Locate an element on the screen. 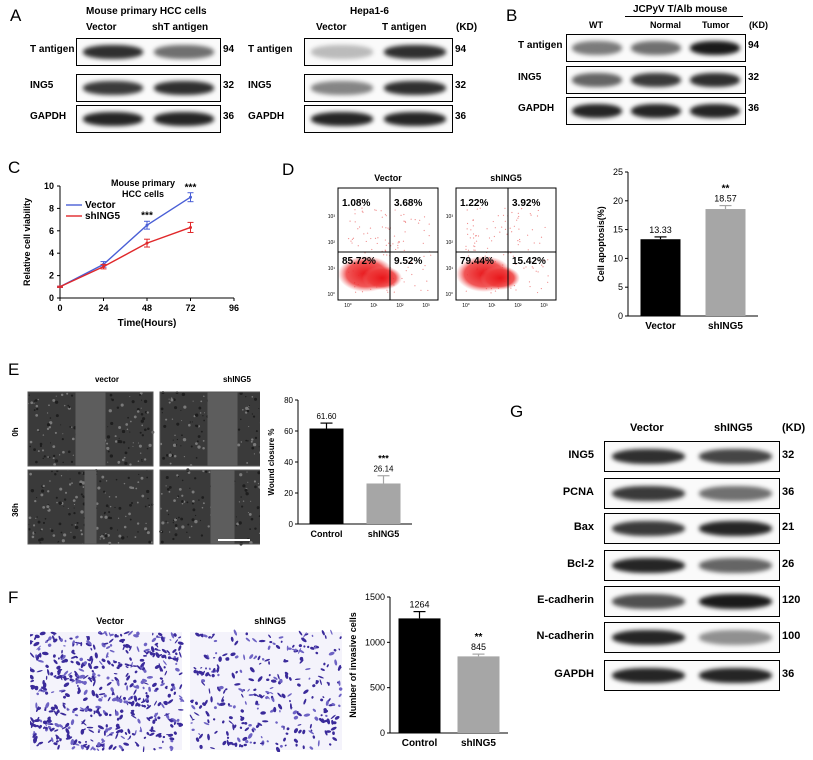 The width and height of the screenshot is (813, 760). wound-gap is located at coordinates (222, 429).